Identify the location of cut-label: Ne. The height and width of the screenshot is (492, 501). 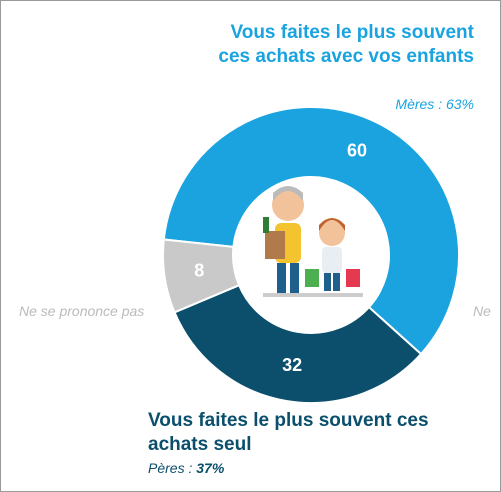
(482, 311).